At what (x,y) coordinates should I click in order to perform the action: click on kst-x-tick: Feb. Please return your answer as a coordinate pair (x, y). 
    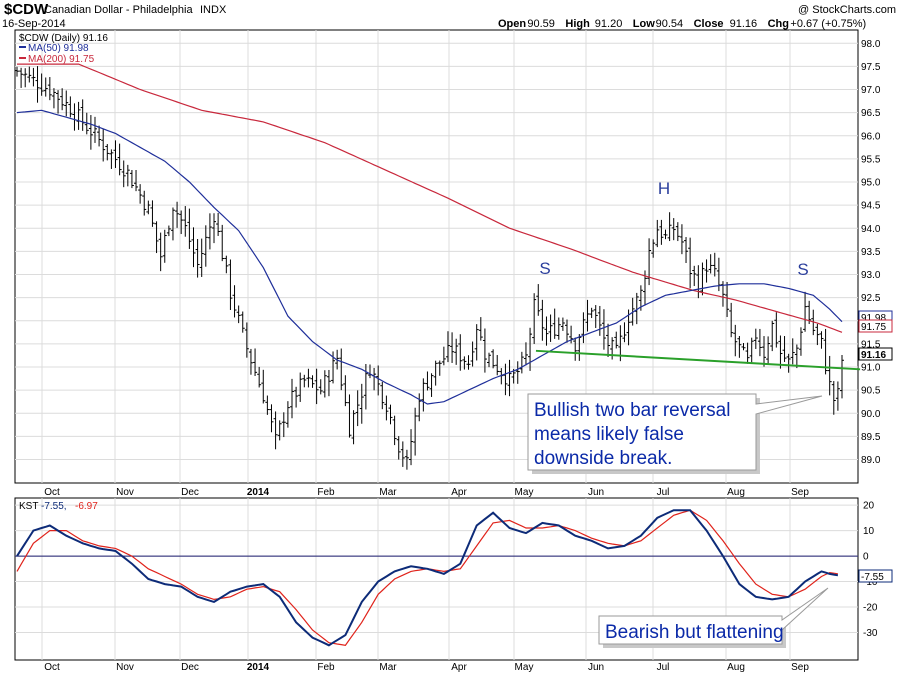
    Looking at the image, I should click on (326, 667).